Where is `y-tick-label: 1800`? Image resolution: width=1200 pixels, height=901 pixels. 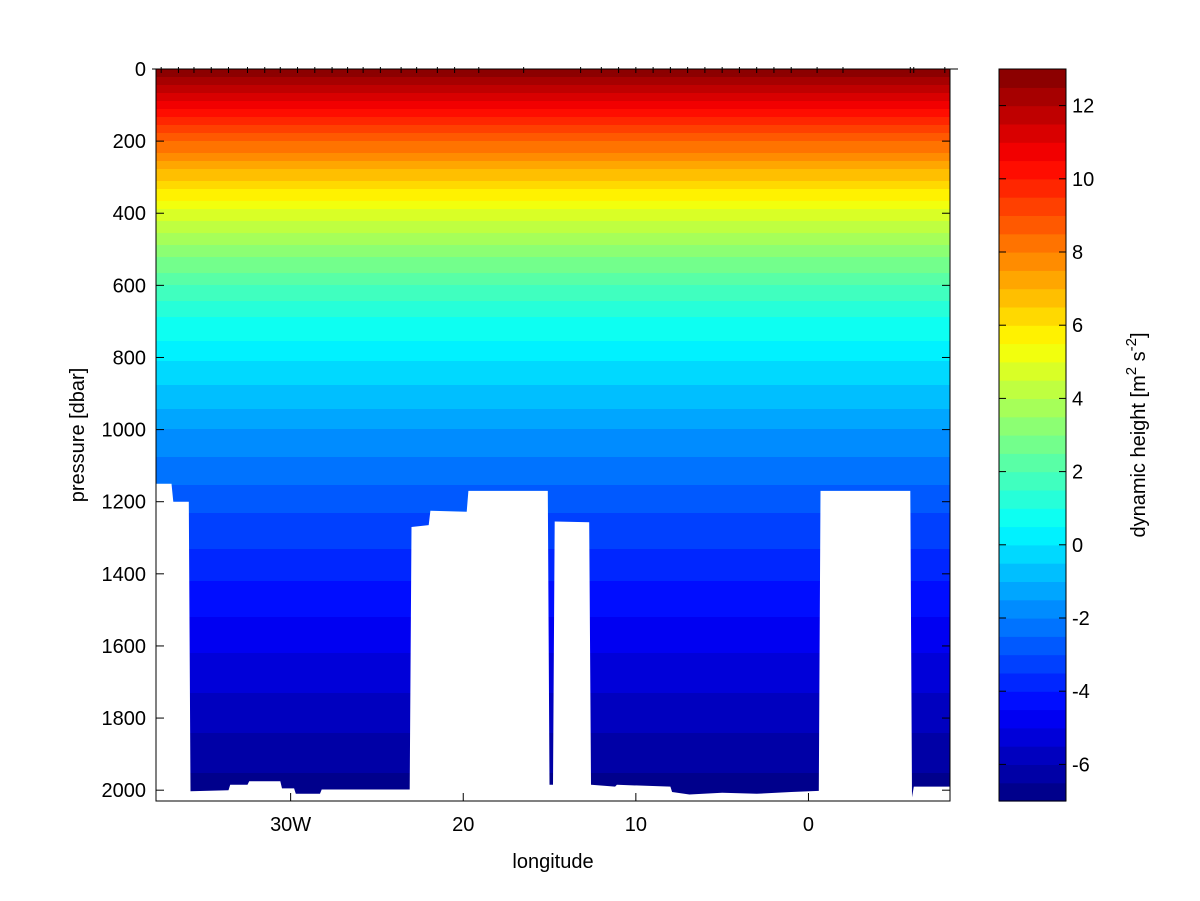 y-tick-label: 1800 is located at coordinates (124, 719).